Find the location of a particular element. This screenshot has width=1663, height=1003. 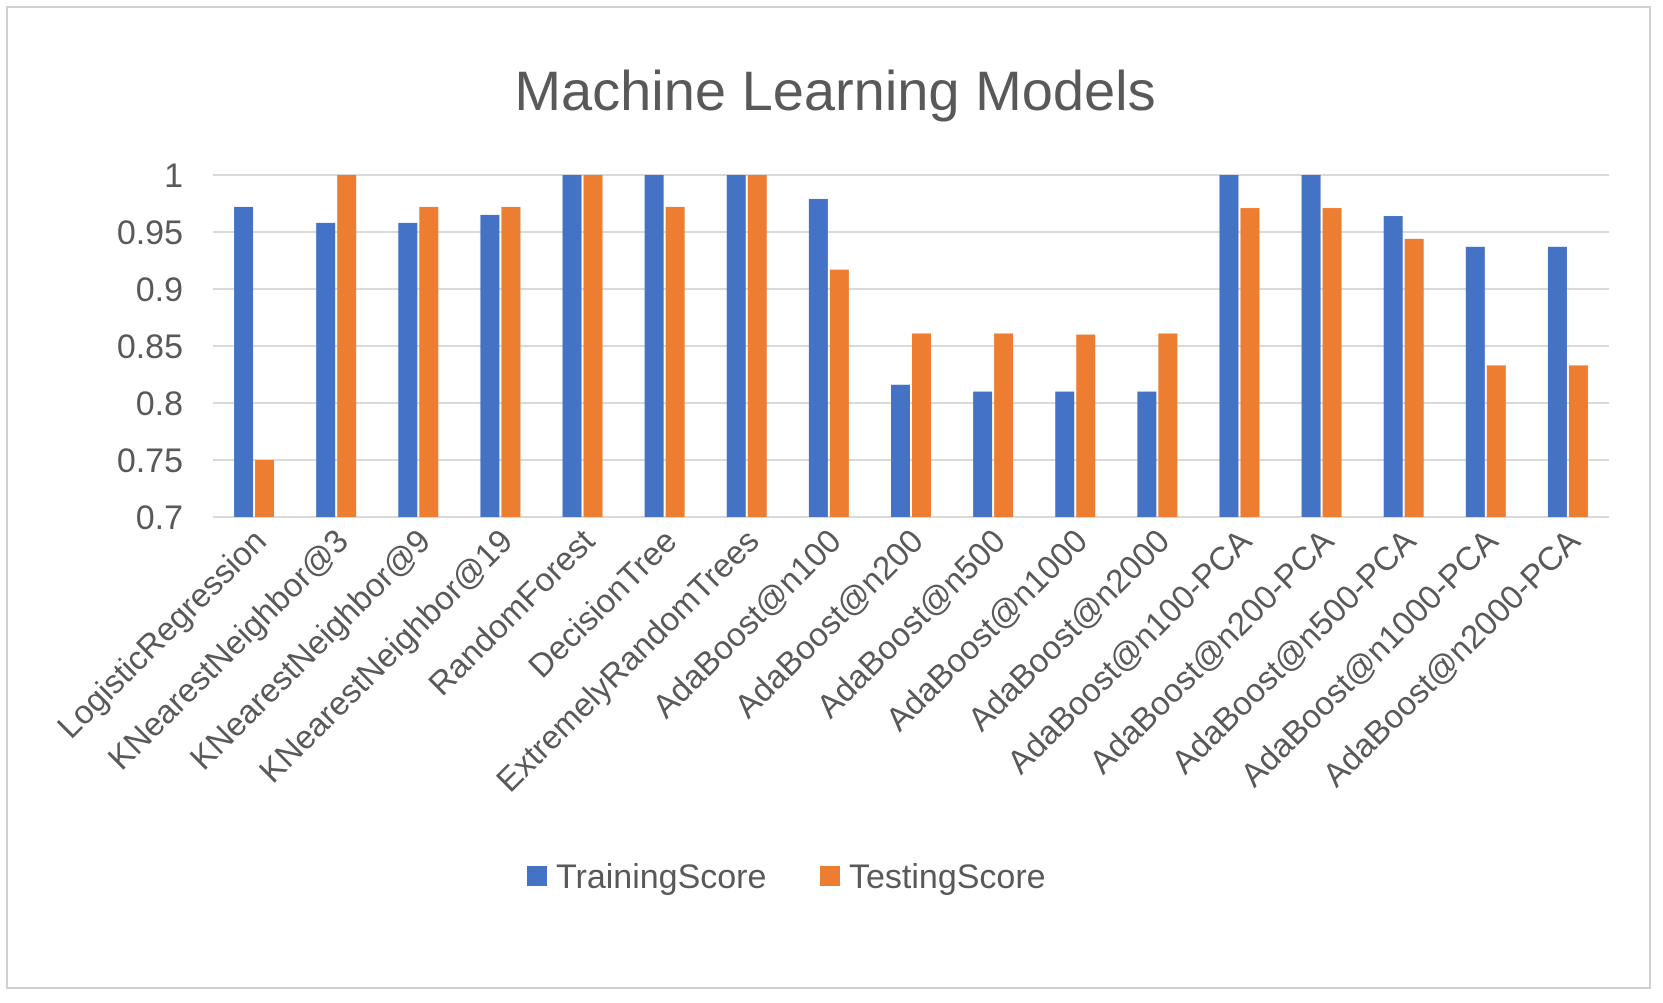

y-tick-label: 0.8 is located at coordinates (159, 404).